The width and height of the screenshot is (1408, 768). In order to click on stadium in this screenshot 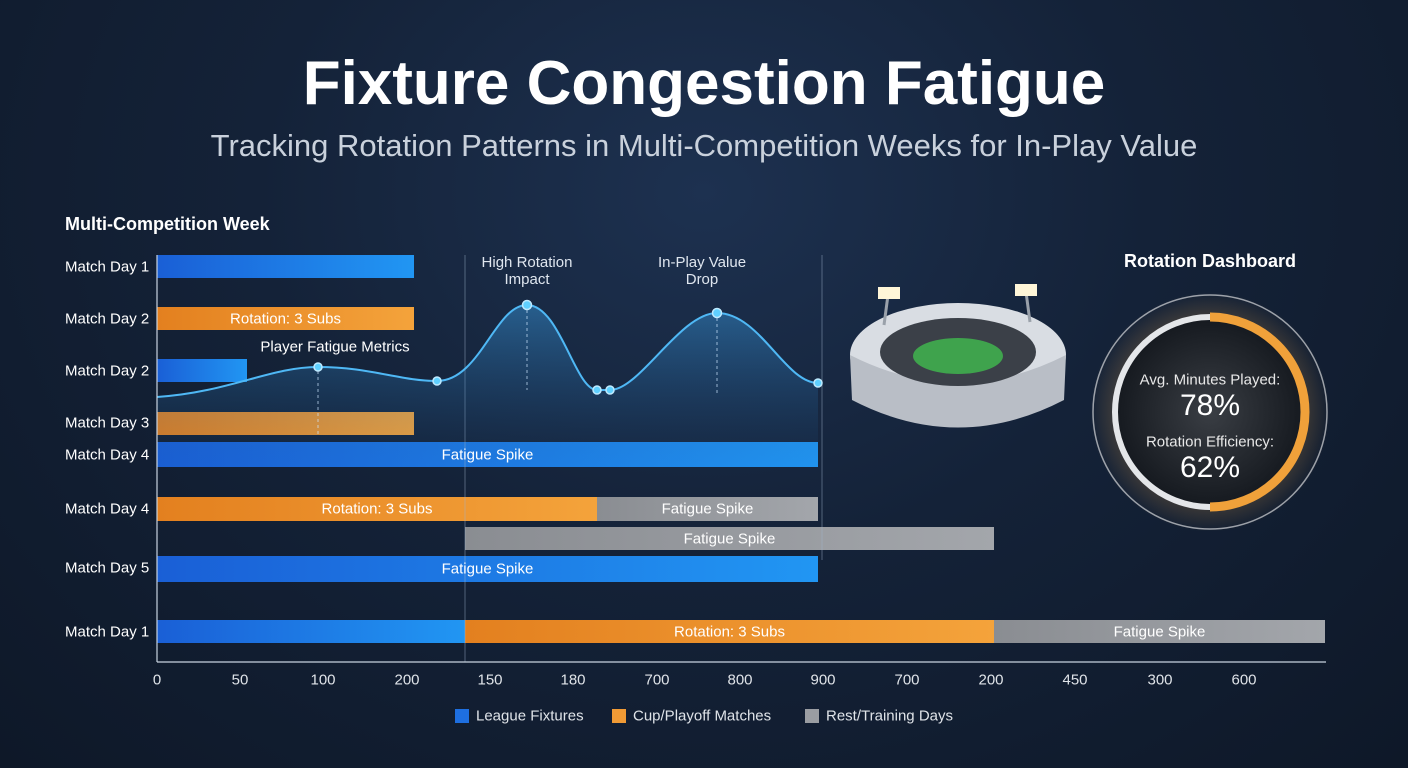, I will do `click(958, 356)`.